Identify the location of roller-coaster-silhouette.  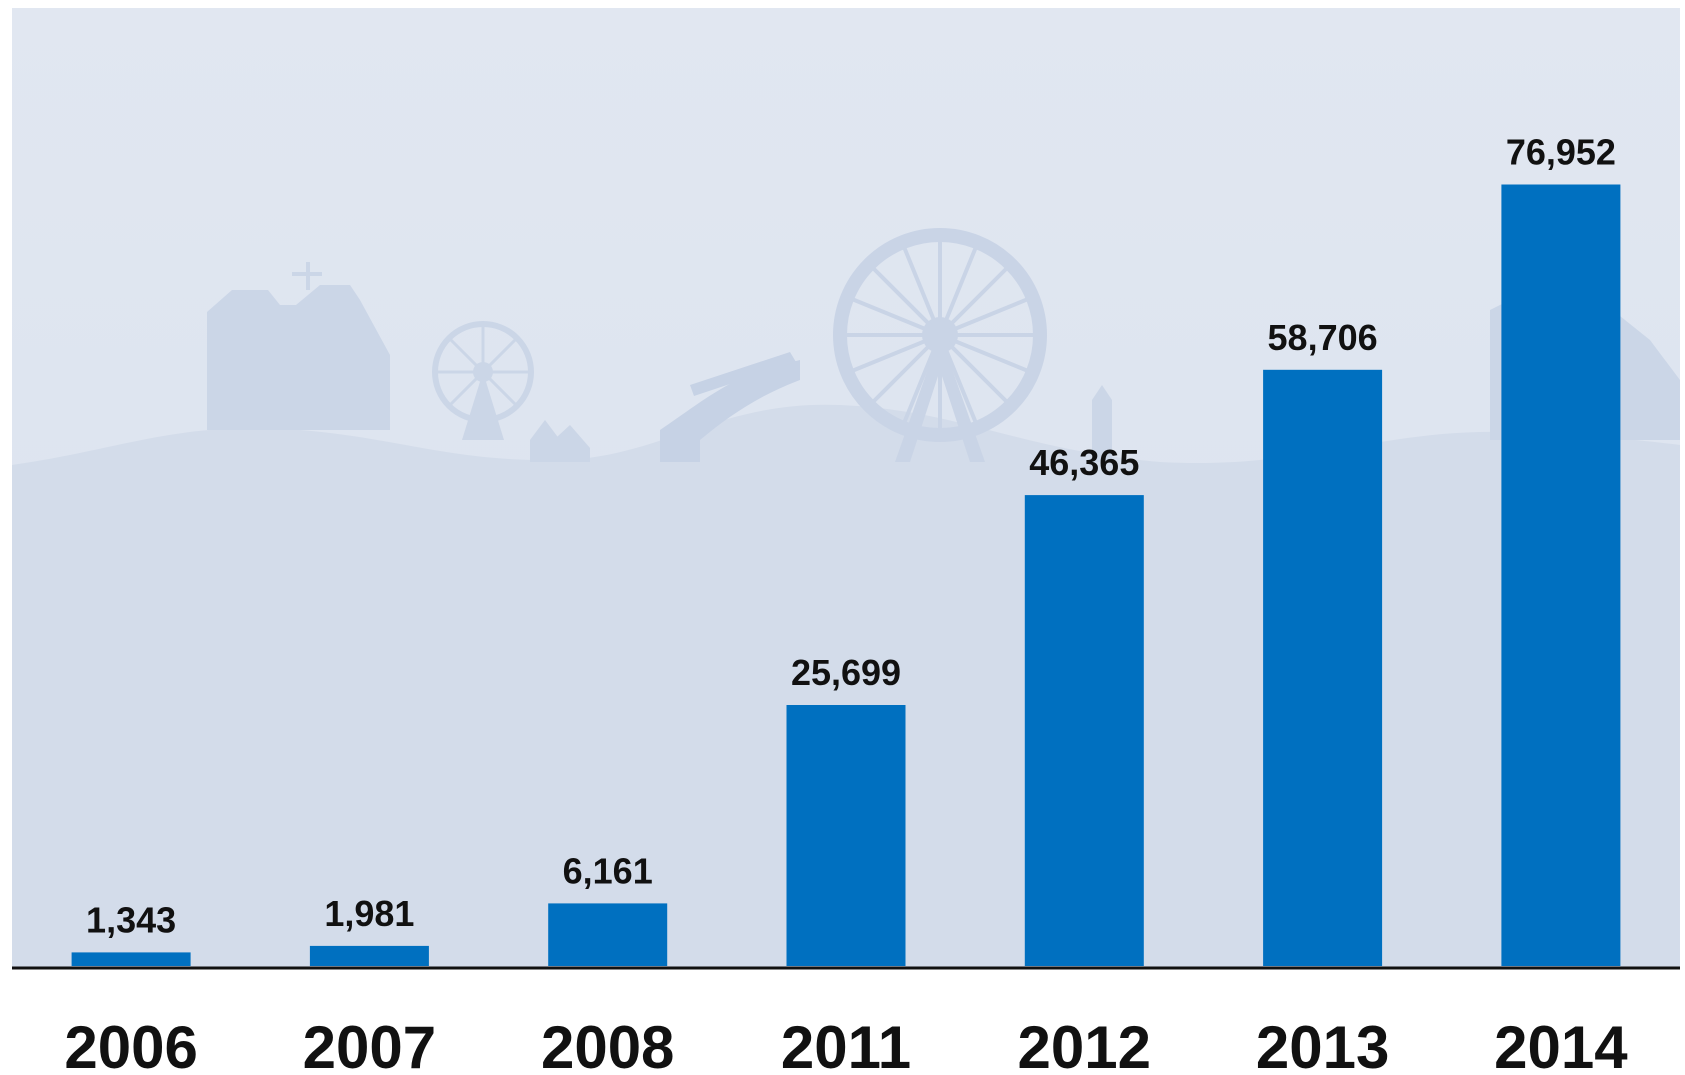
(730, 411).